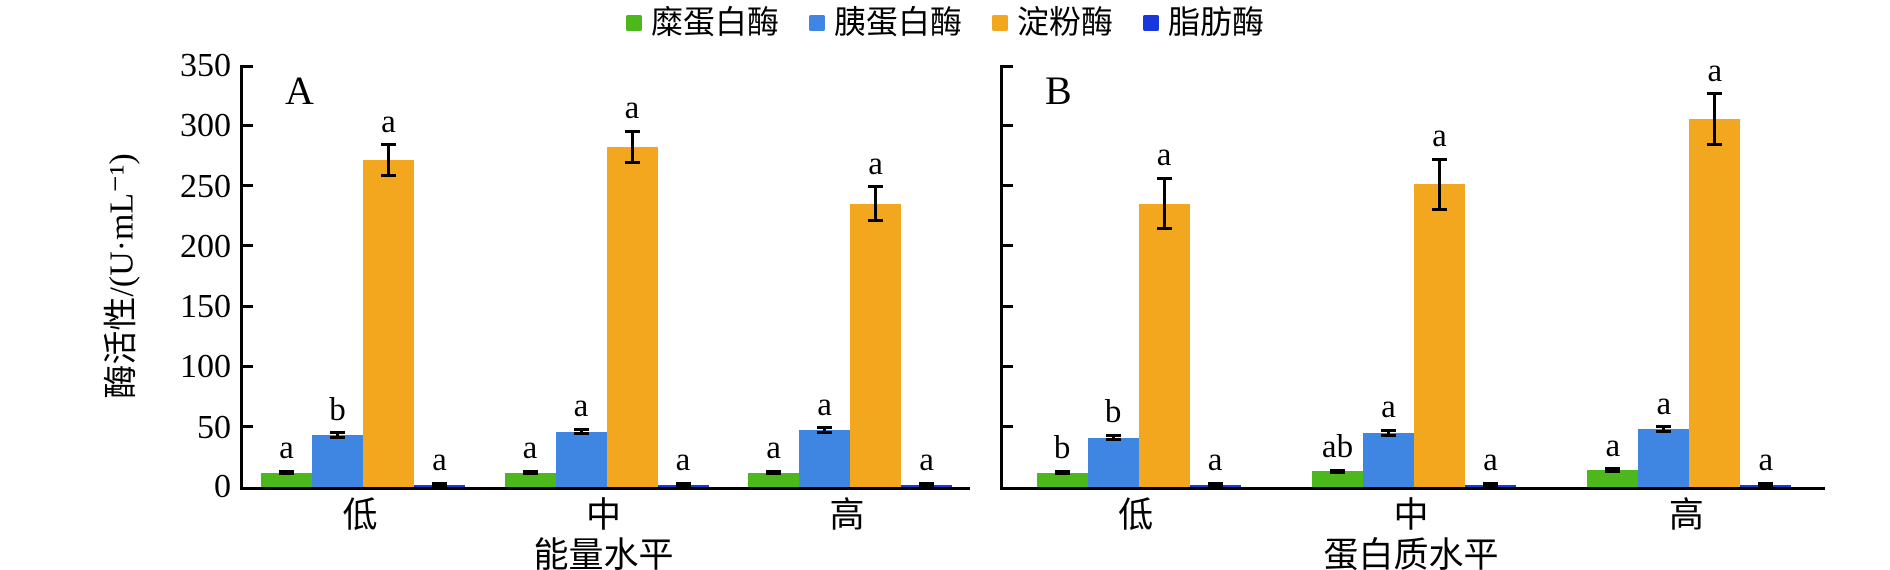  Describe the element at coordinates (1686, 515) in the screenshot. I see `category-label-高: 高` at that location.